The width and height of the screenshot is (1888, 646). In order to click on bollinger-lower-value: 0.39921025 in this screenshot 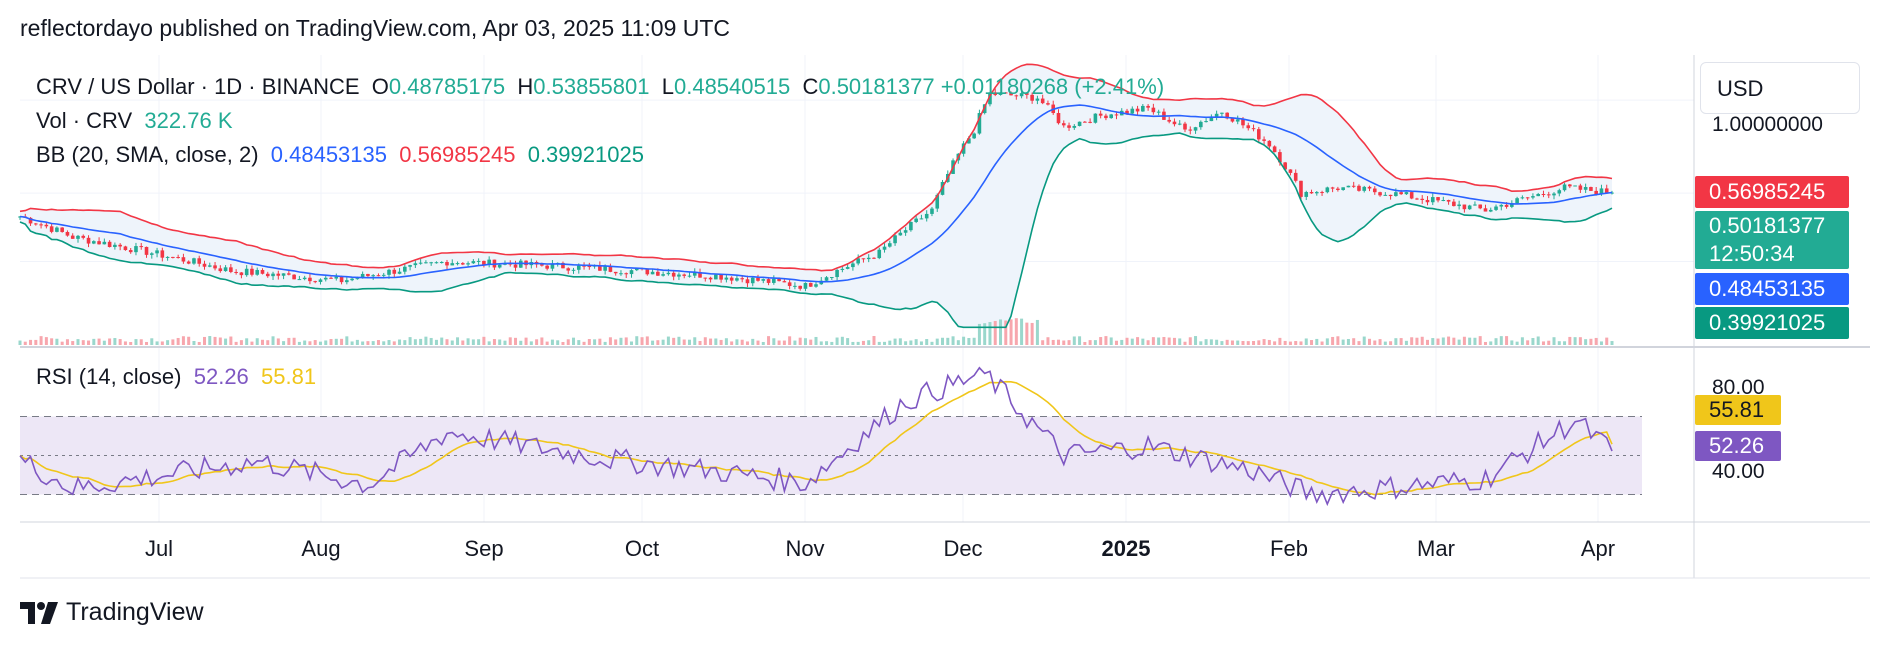, I will do `click(585, 154)`.